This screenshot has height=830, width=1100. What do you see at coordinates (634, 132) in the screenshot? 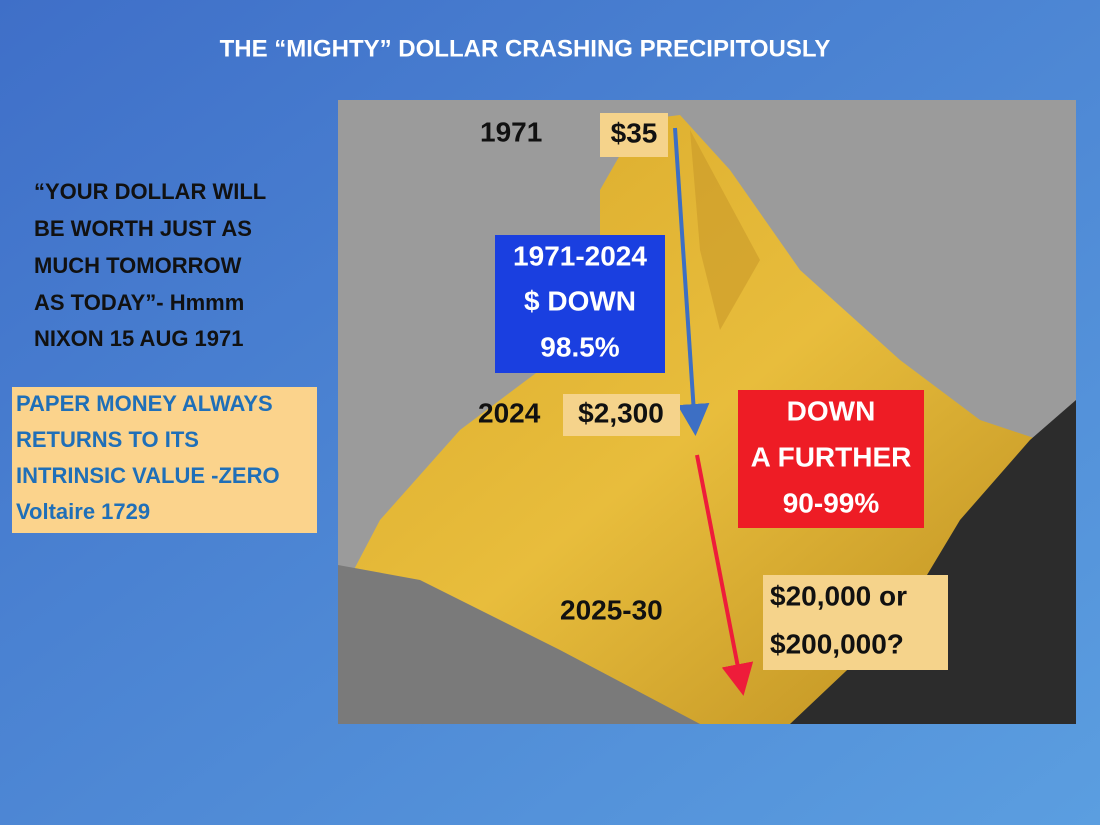
I see `price-label: $35` at bounding box center [634, 132].